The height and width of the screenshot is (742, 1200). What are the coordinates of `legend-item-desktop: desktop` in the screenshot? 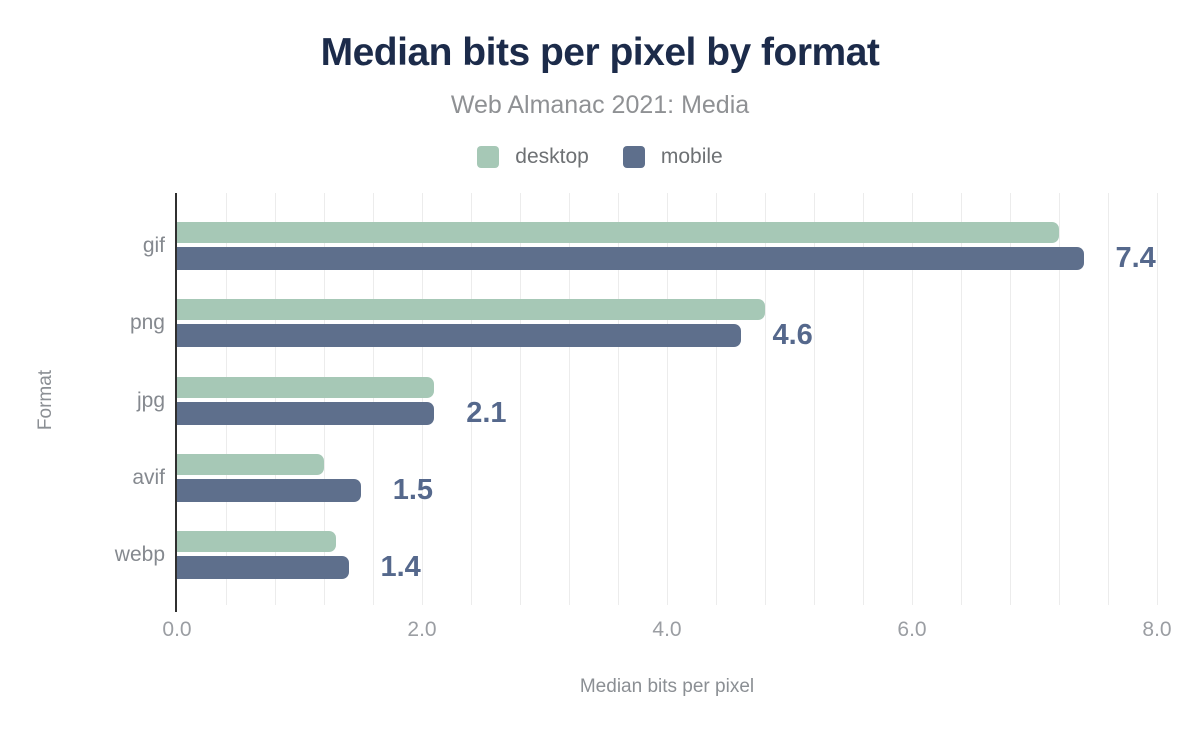 It's located at (533, 157).